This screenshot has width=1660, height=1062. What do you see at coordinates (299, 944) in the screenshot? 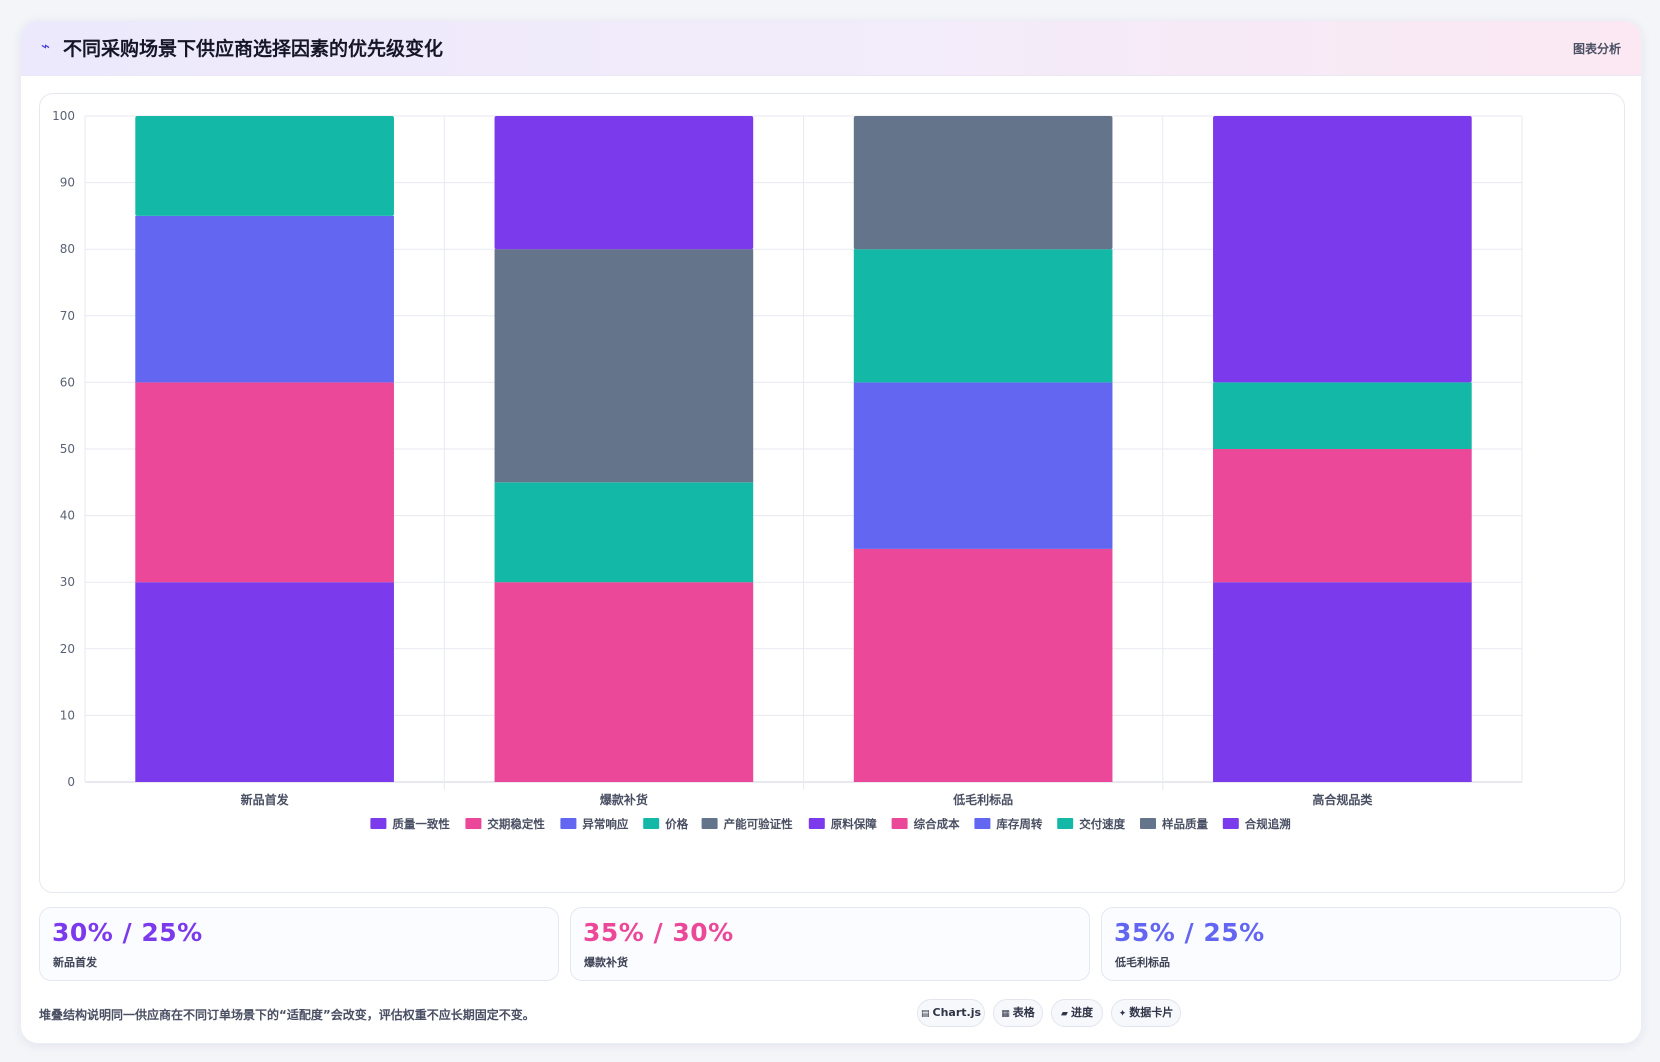
I see `stat-card-new-launch: 30% / 25% 新品首发` at bounding box center [299, 944].